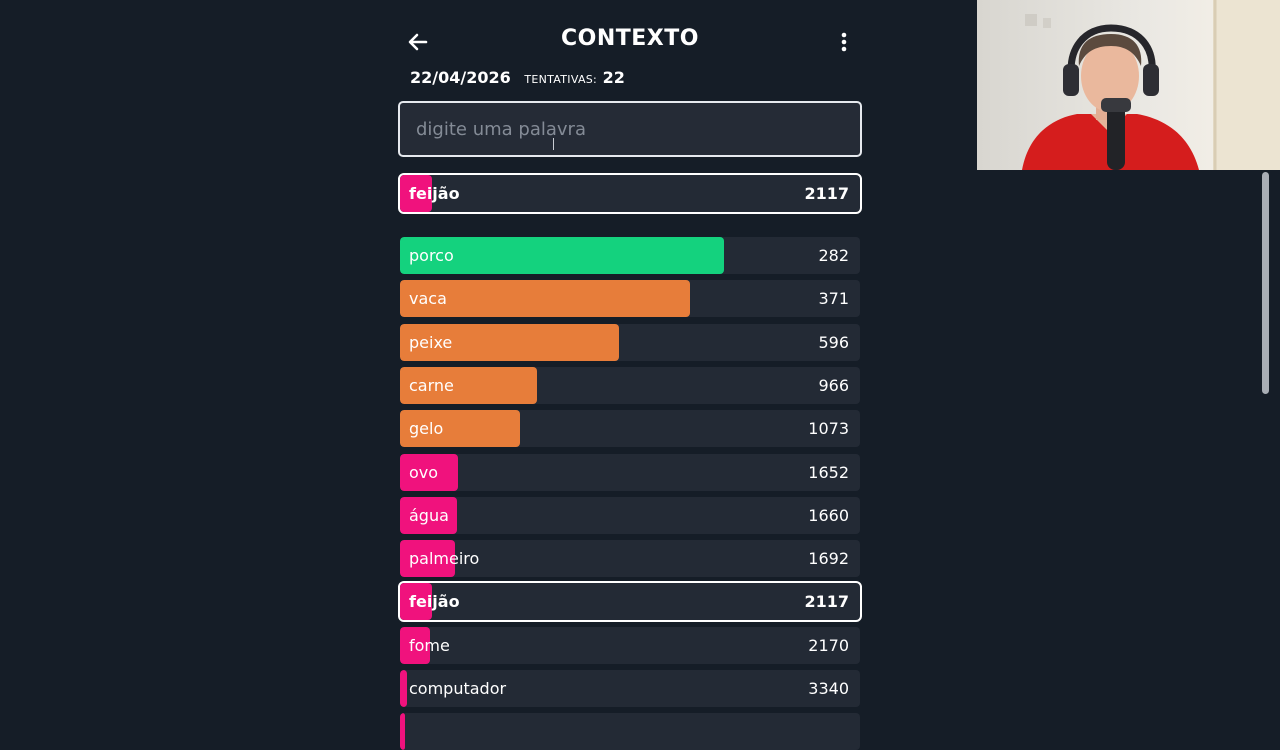 This screenshot has height=750, width=1280. I want to click on header: CONTEXTO, so click(630, 42).